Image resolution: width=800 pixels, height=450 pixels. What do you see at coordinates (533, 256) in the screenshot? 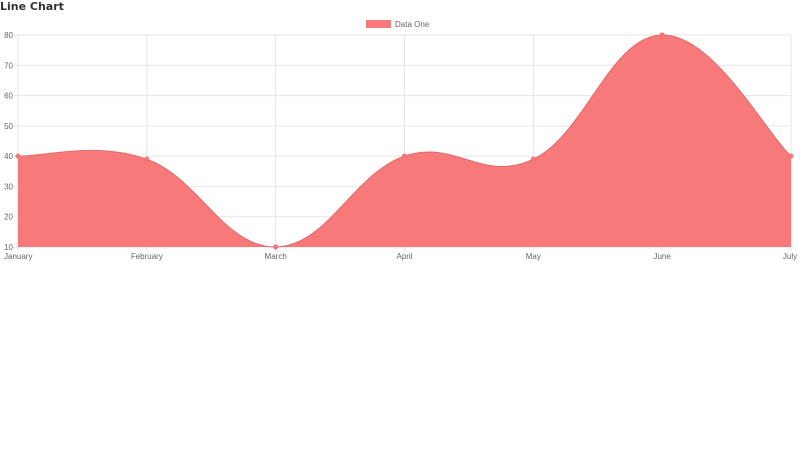
I see `x-tick-label: May` at bounding box center [533, 256].